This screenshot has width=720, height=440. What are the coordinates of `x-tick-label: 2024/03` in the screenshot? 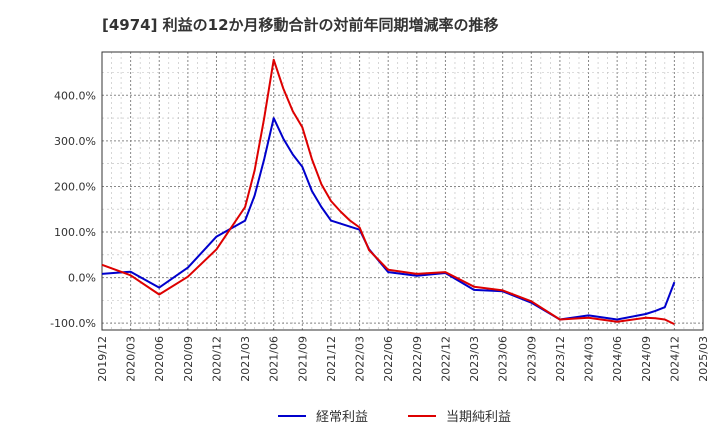 It's located at (589, 359).